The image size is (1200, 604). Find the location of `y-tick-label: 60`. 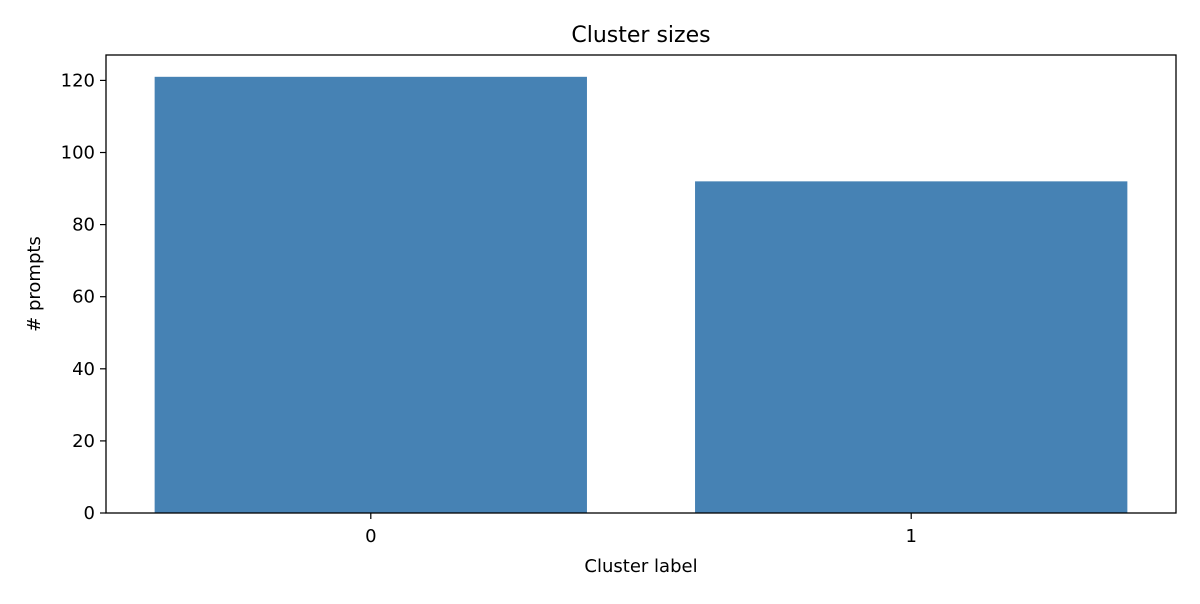

y-tick-label: 60 is located at coordinates (83, 297).